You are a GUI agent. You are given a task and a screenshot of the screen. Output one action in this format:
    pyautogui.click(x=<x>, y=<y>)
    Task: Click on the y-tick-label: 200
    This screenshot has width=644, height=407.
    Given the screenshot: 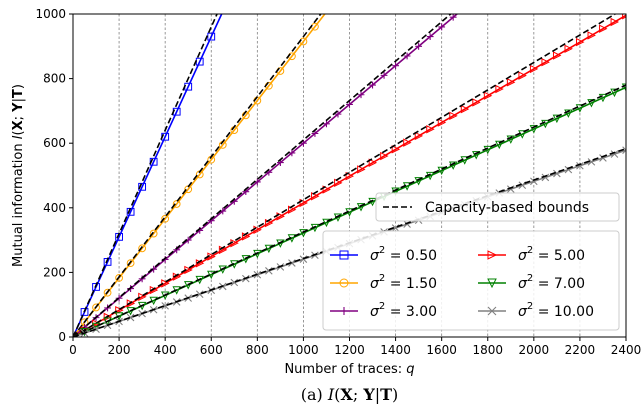 What is the action you would take?
    pyautogui.click(x=54, y=272)
    